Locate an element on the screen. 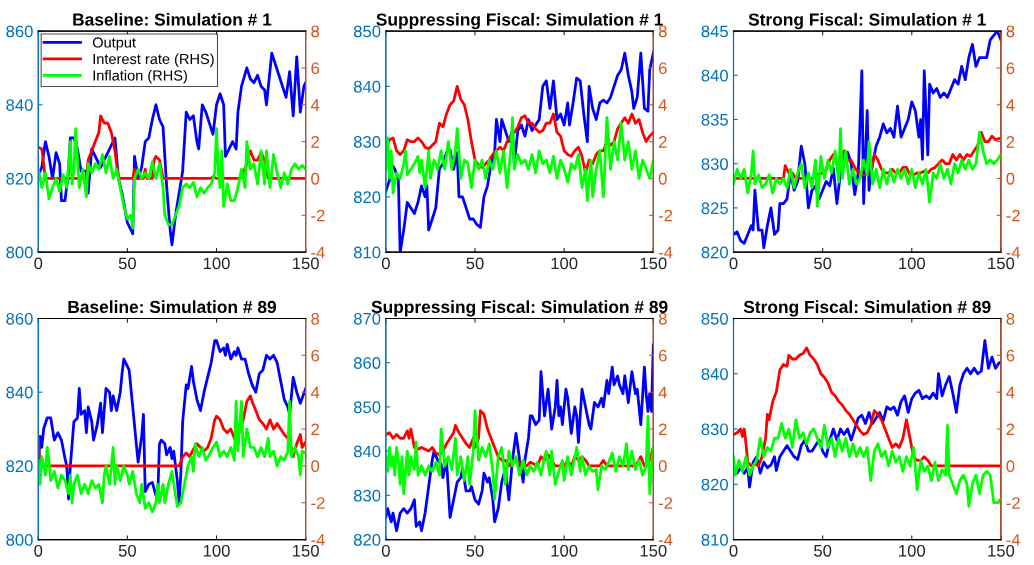 This screenshot has width=1034, height=565. y-tick-label: 835 is located at coordinates (714, 119).